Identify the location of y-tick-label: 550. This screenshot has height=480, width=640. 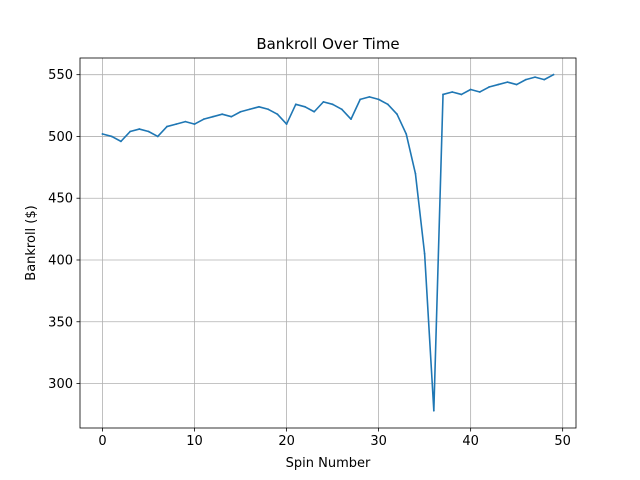
(60, 75).